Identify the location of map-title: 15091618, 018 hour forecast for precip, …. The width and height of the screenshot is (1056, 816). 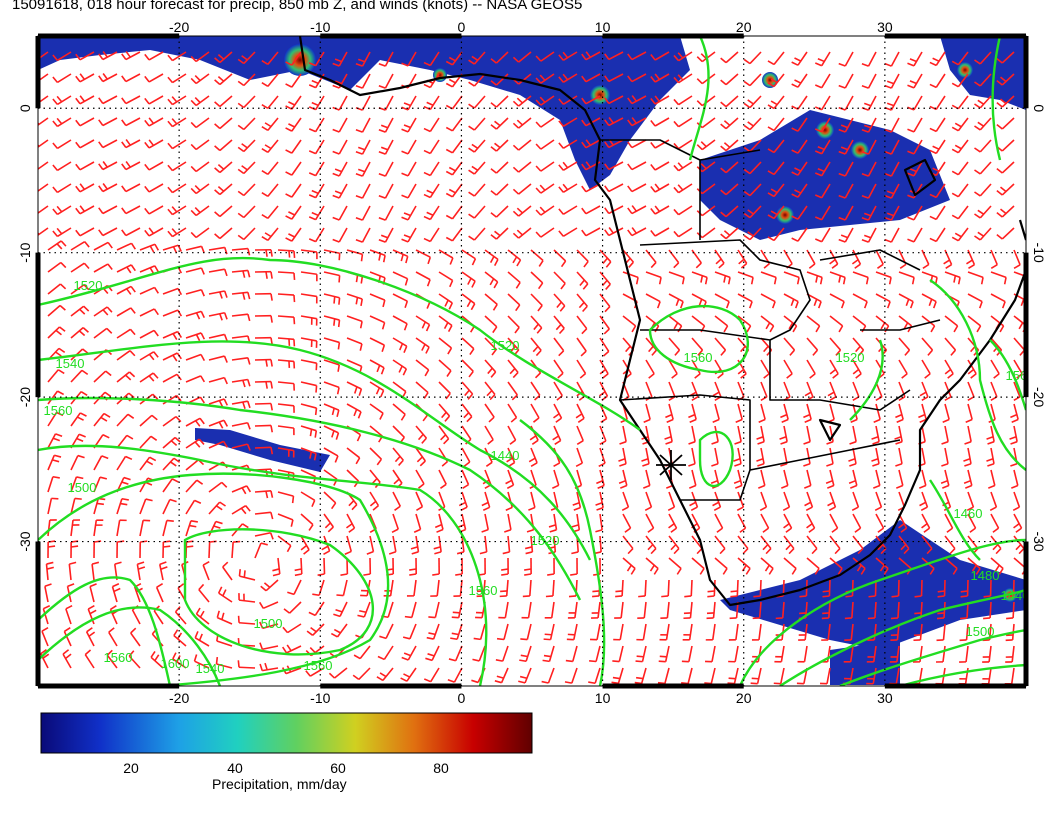
(297, 6).